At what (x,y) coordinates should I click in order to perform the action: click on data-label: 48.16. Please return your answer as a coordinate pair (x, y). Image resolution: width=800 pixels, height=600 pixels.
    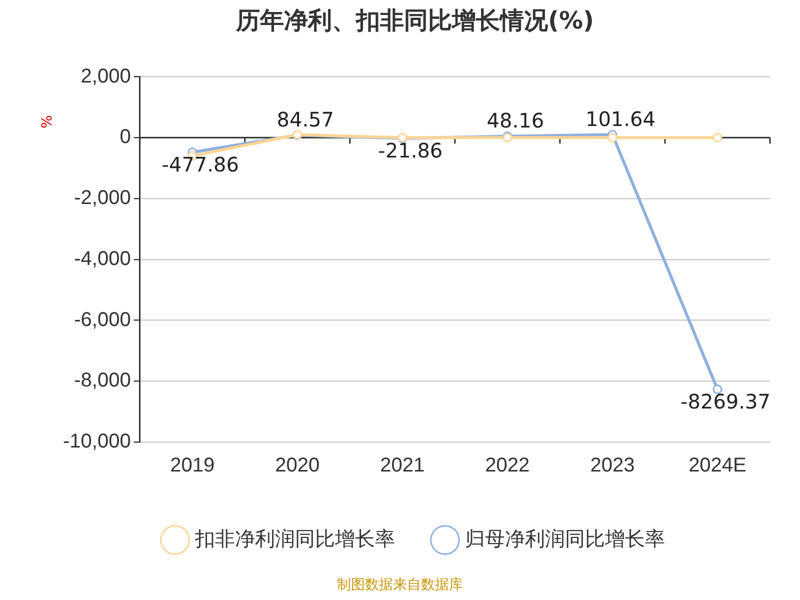
    Looking at the image, I should click on (515, 120).